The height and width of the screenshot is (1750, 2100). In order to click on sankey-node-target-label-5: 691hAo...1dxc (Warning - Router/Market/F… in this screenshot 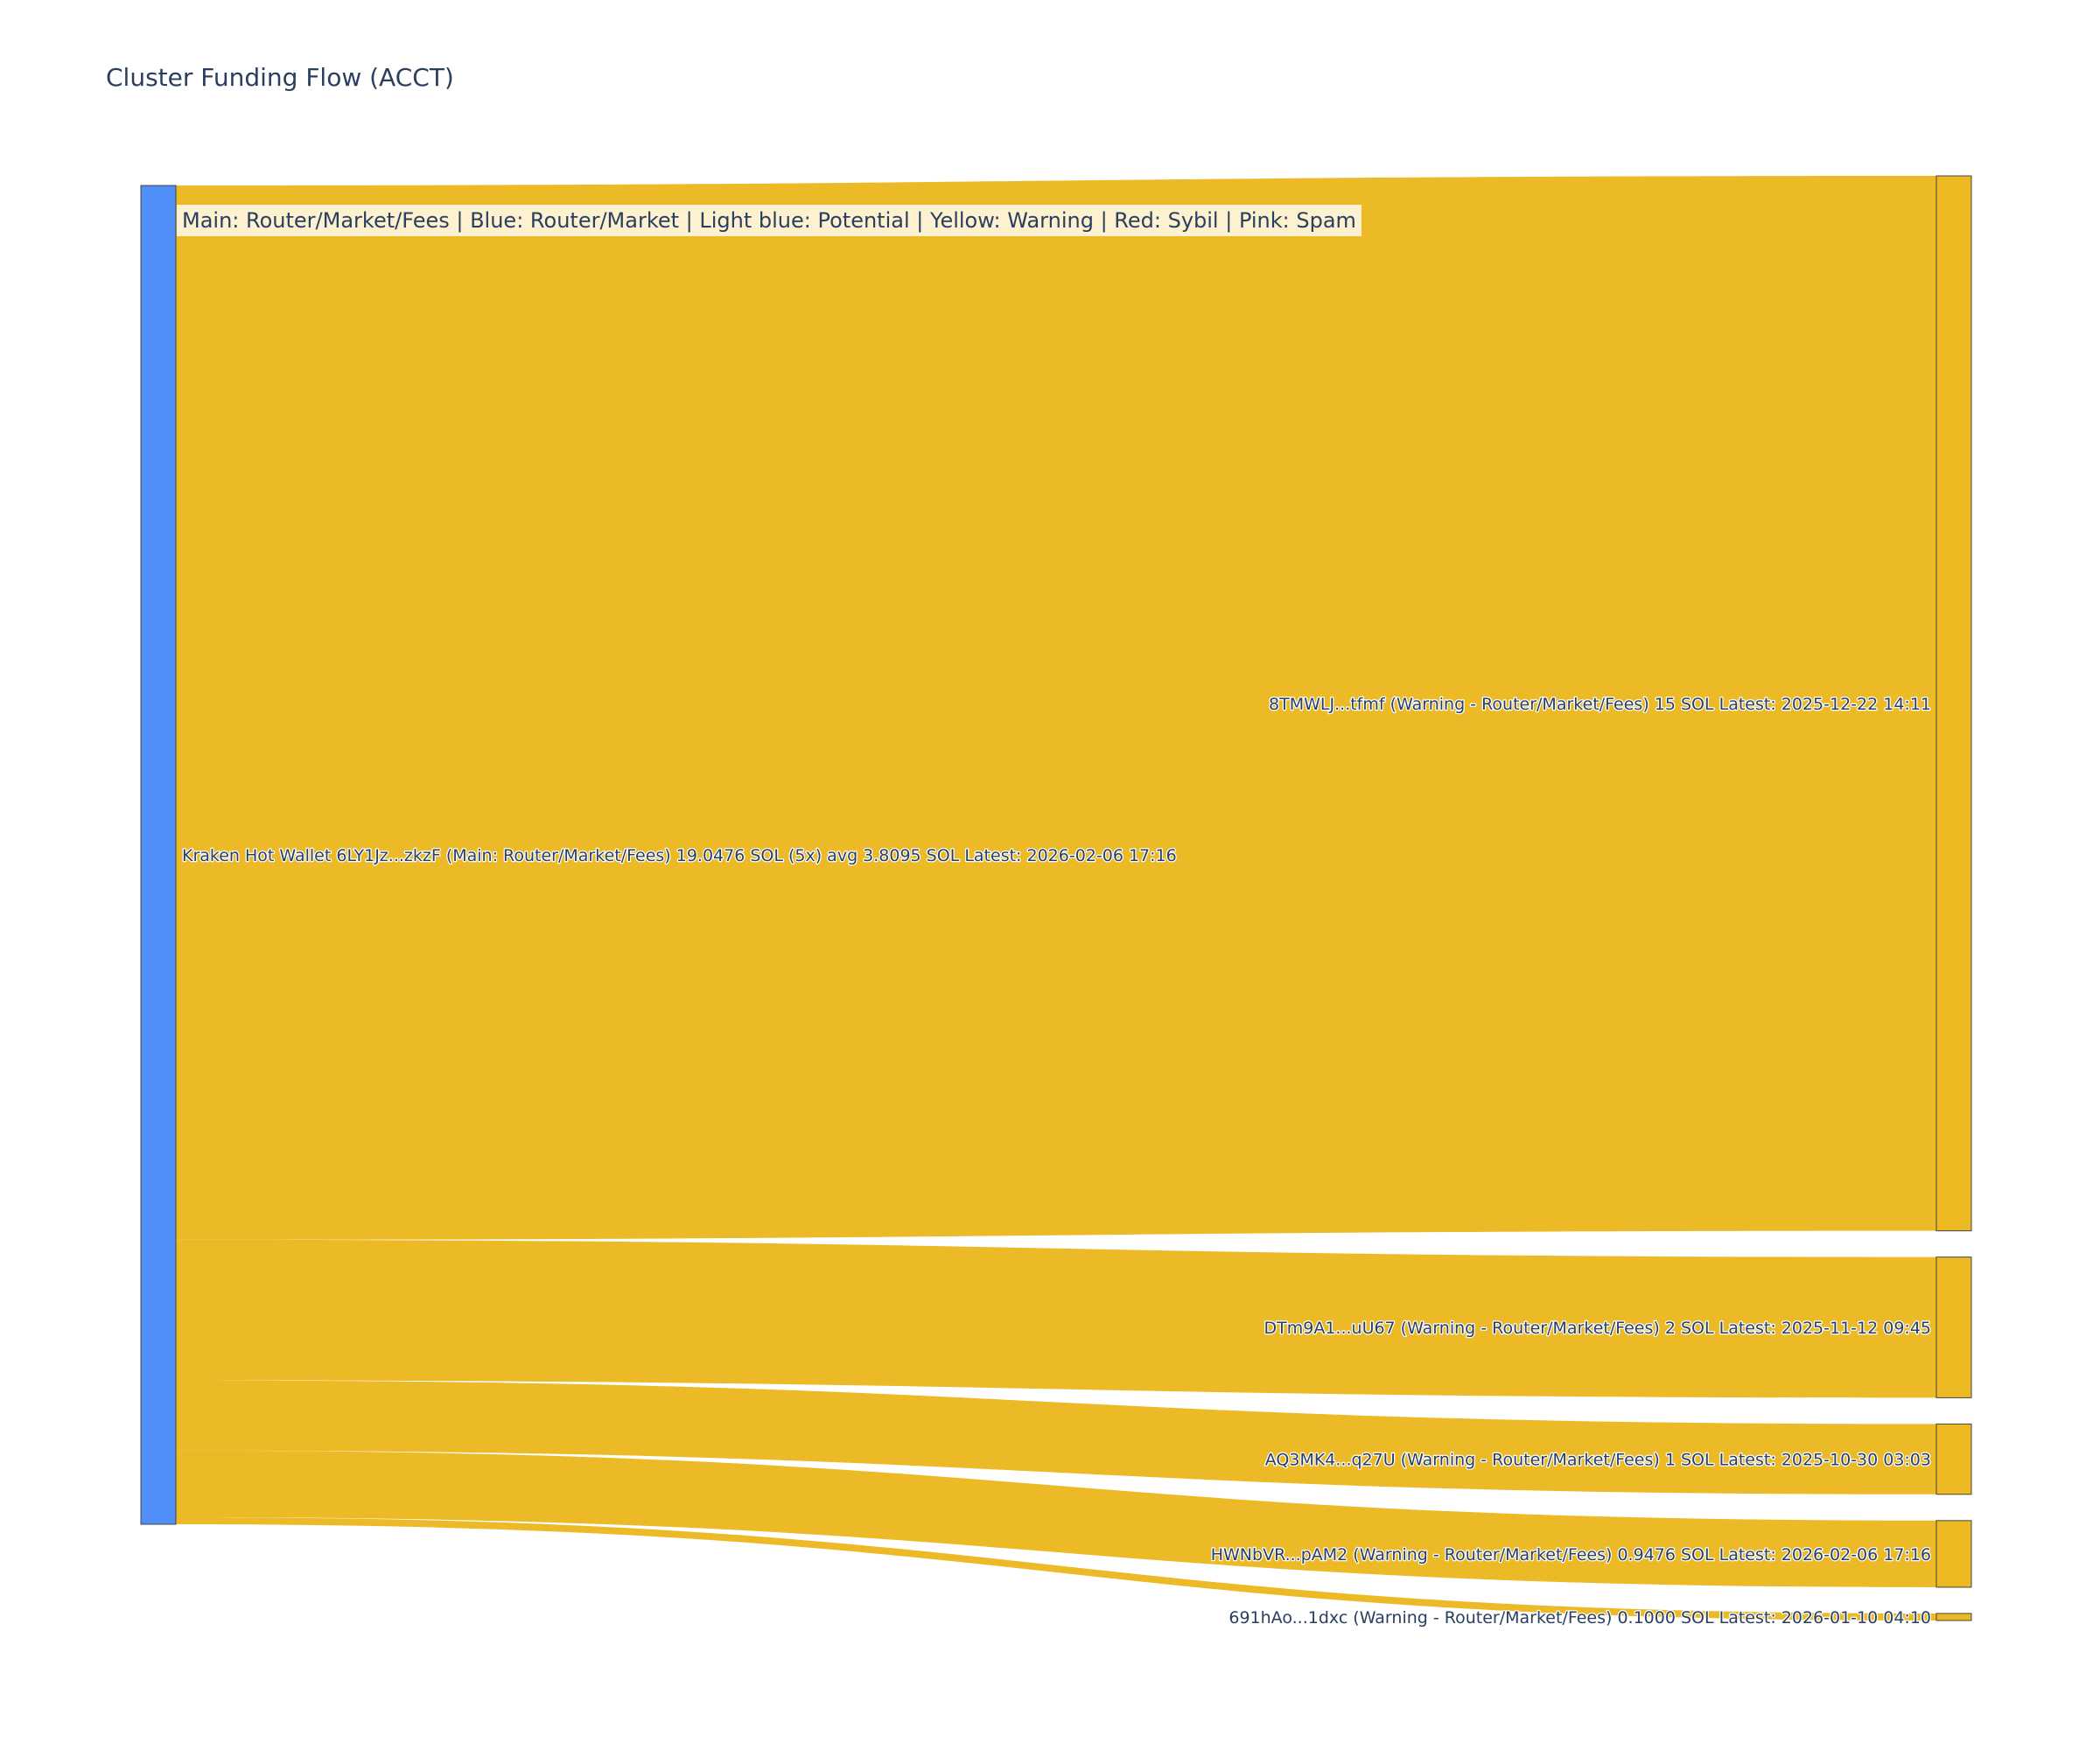, I will do `click(1579, 1618)`.